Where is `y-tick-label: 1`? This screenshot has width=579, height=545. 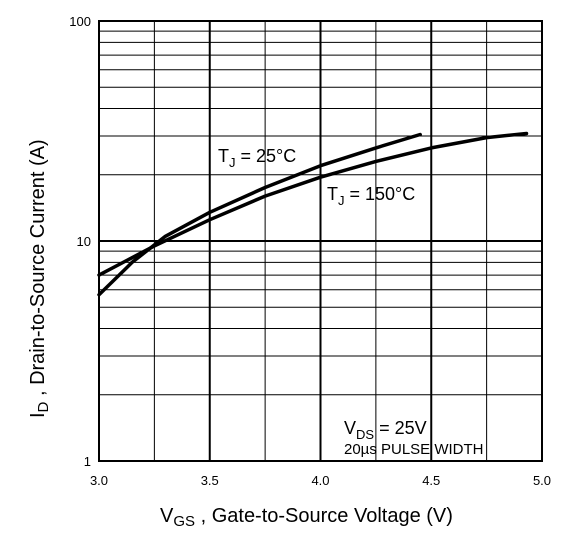 y-tick-label: 1 is located at coordinates (87, 461).